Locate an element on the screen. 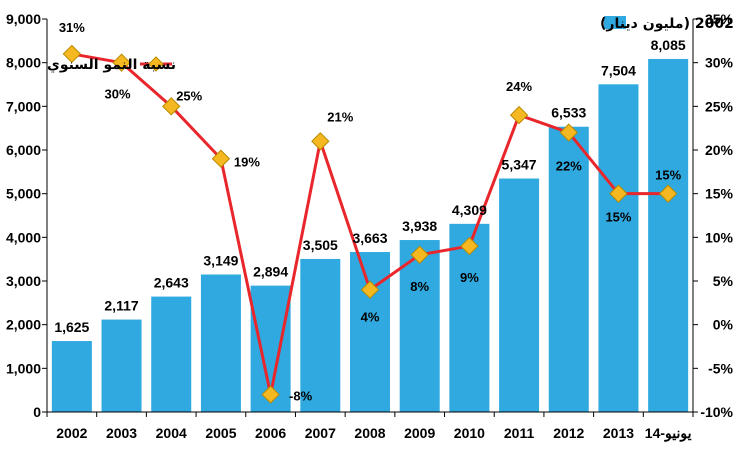  x-tick-label: 2006 is located at coordinates (270, 433).